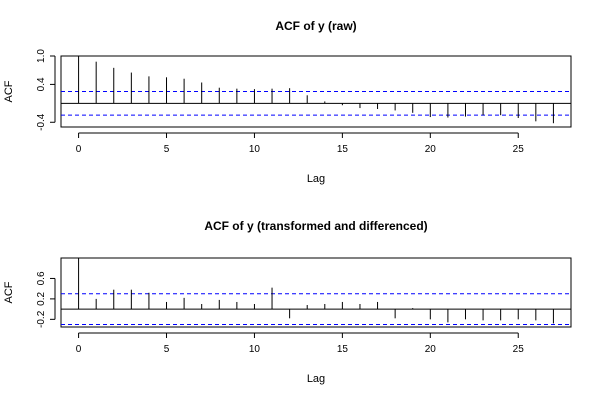 This screenshot has width=599, height=405. Describe the element at coordinates (316, 292) in the screenshot. I see `plot-frame` at that location.